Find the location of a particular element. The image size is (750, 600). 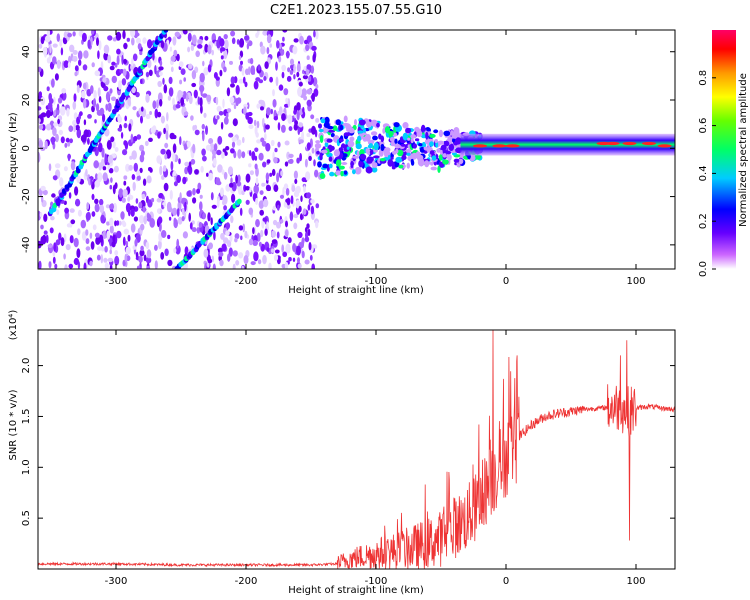

snr-x-label: Height of straight line (km) is located at coordinates (356, 590).